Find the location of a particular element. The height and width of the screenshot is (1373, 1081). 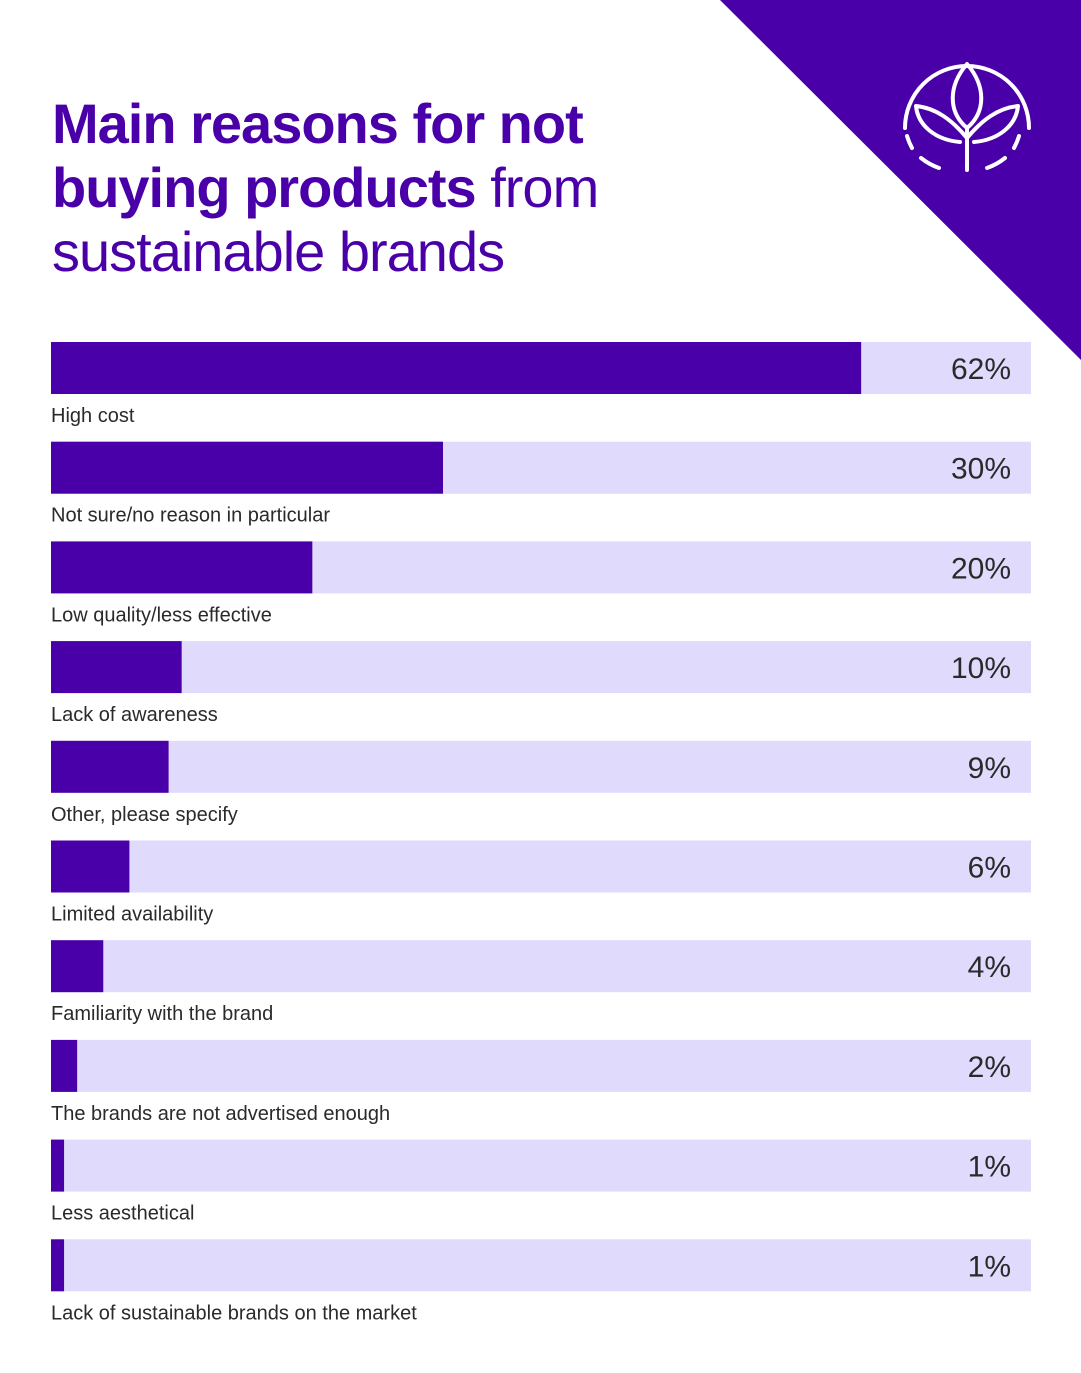

bar-row: 6% Limited availability is located at coordinates (541, 883).